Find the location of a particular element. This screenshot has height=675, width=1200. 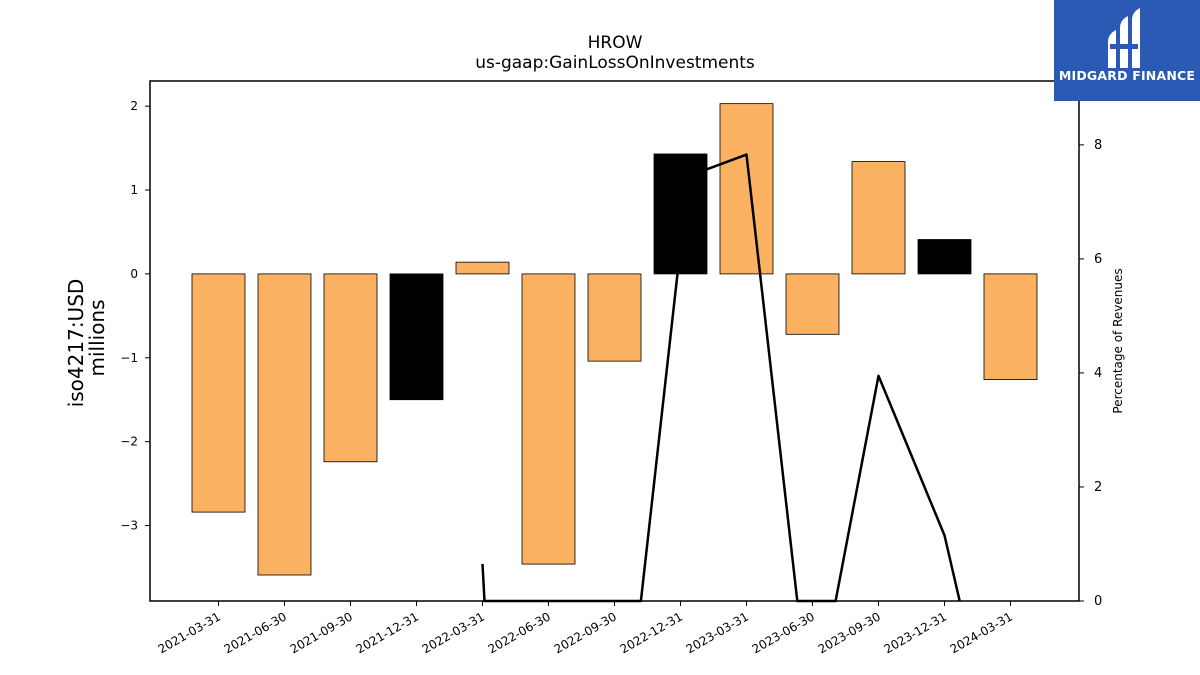

x-tick-label: 2023-03-31 is located at coordinates (717, 632).